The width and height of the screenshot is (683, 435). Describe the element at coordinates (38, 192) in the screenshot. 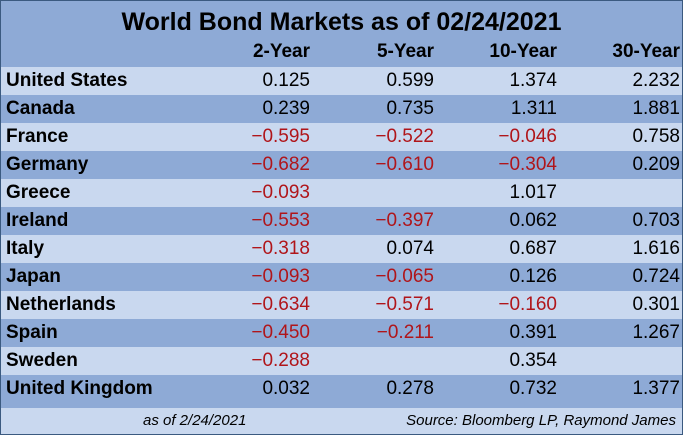

I see `country-name: Greece` at that location.